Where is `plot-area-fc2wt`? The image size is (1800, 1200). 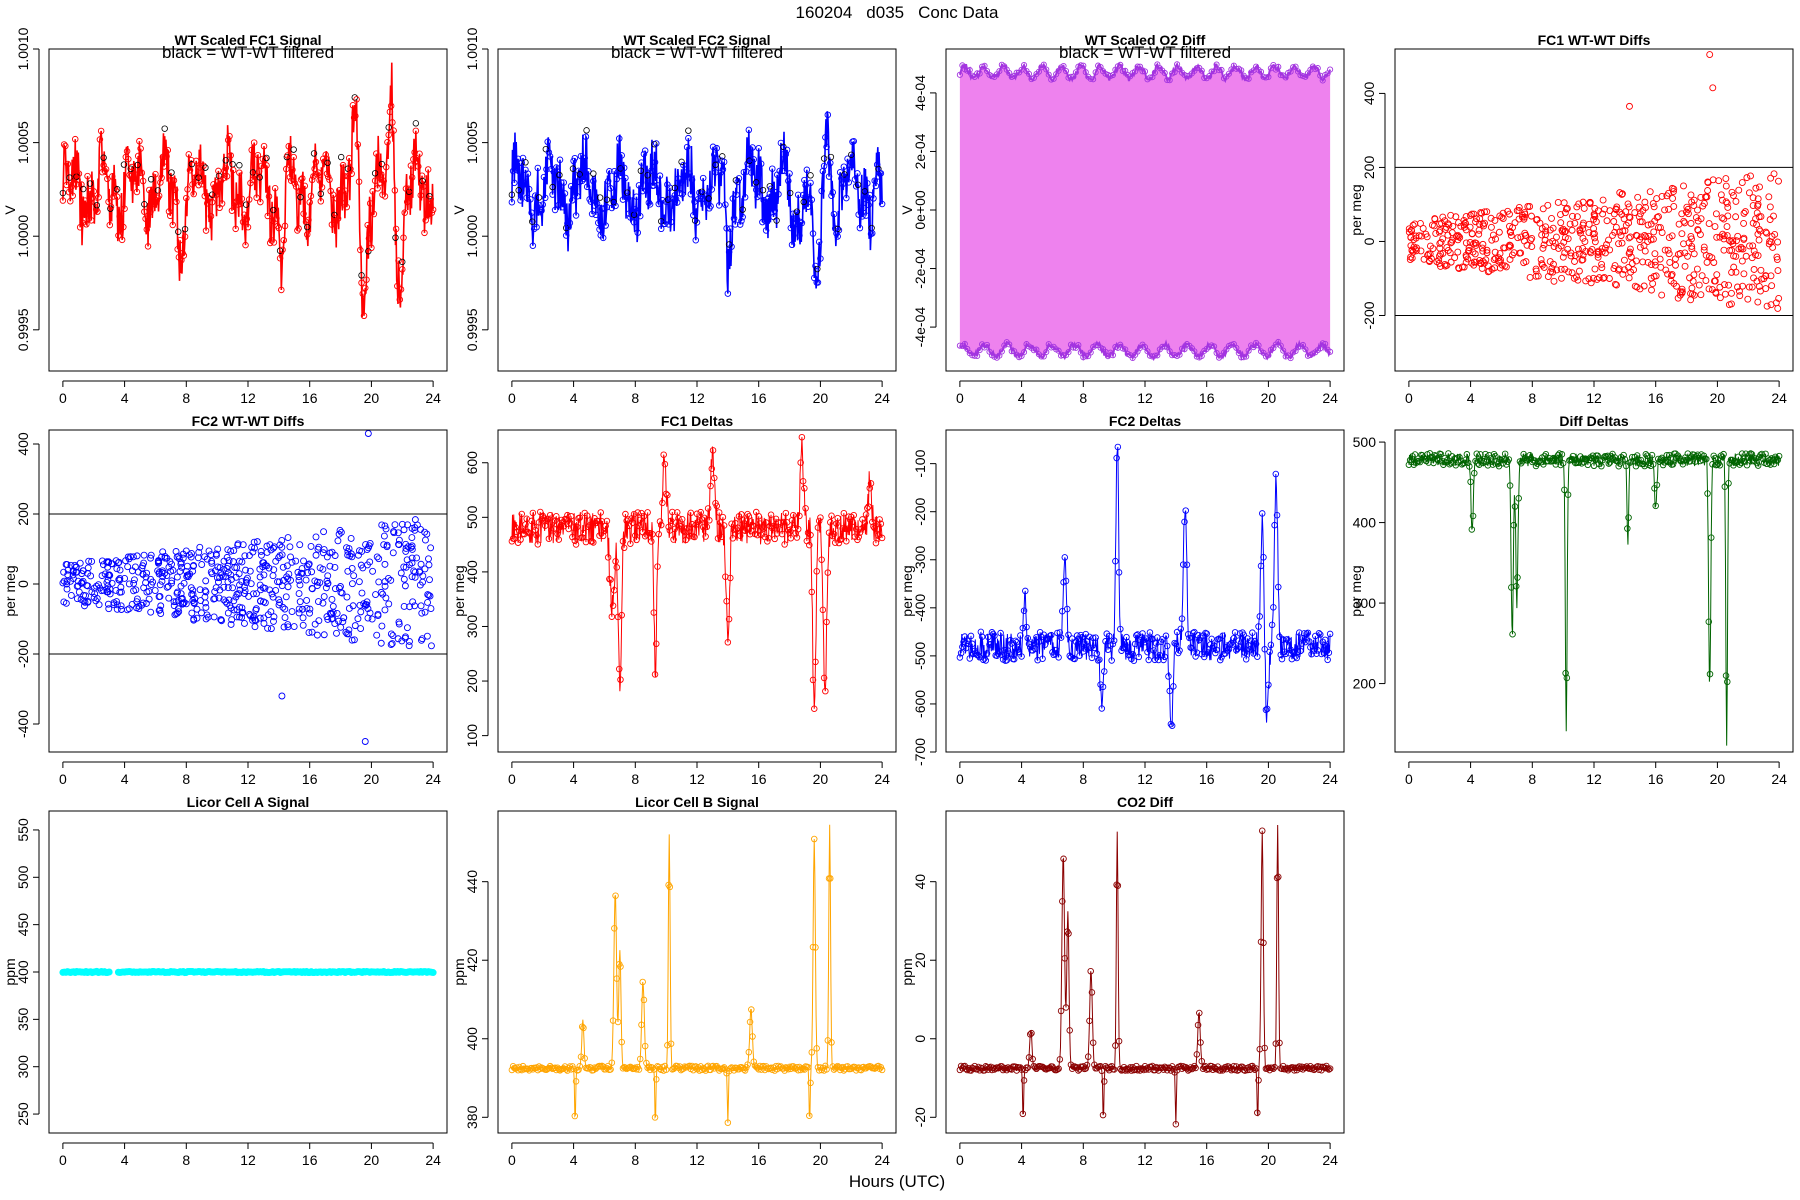 plot-area-fc2wt is located at coordinates (247, 587).